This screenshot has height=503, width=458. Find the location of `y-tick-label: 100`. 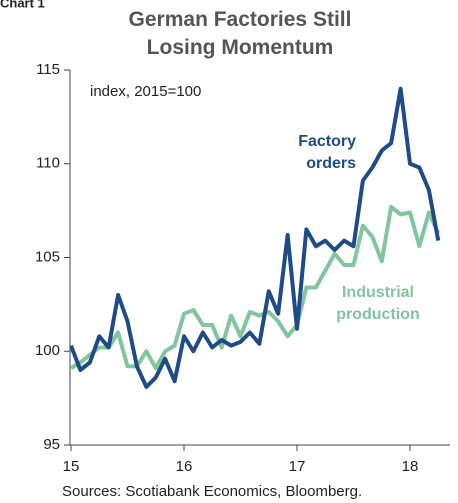

y-tick-label: 100 is located at coordinates (47, 350).